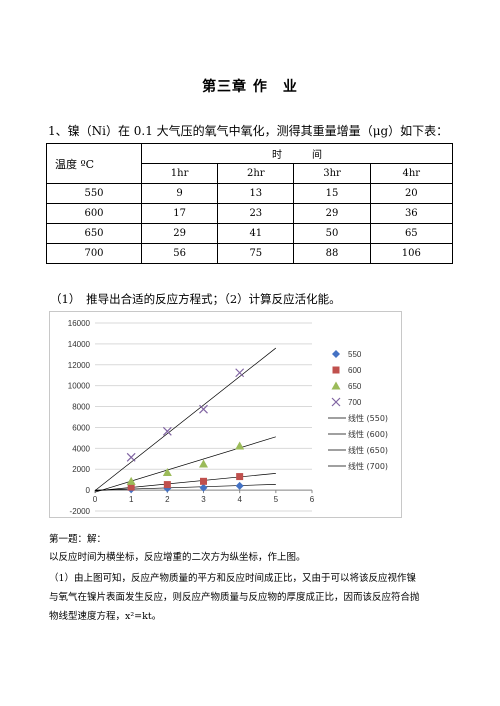 This screenshot has height=706, width=500. Describe the element at coordinates (250, 87) in the screenshot. I see `page-title: 第三章 作 业` at that location.